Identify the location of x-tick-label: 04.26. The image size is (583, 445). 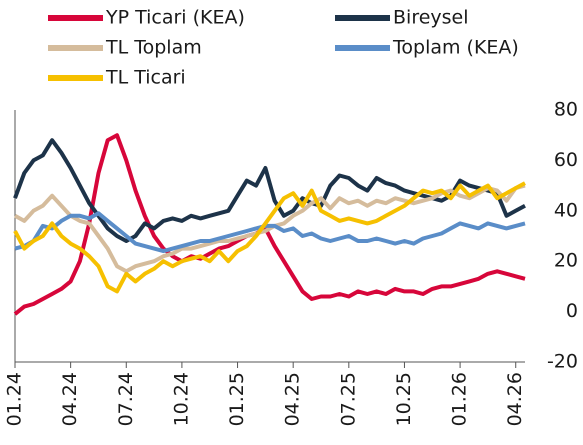
(515, 399).